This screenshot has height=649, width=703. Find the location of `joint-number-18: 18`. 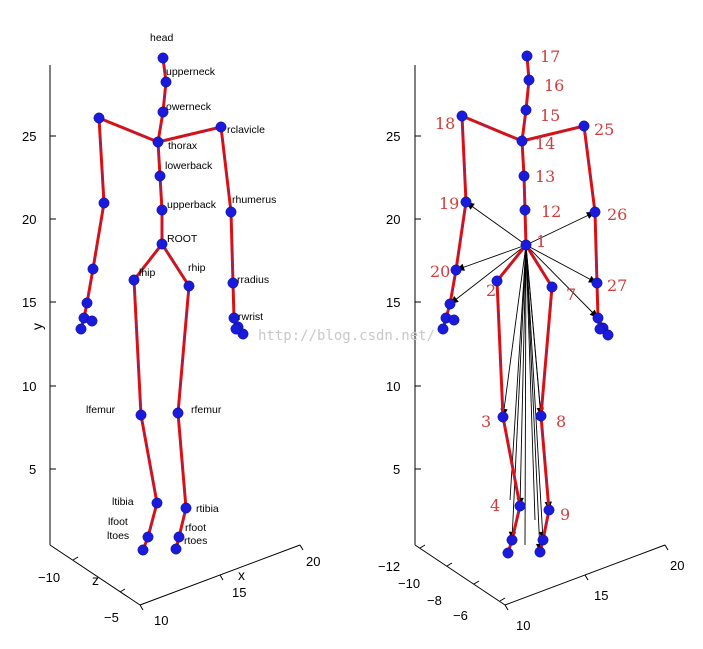

joint-number-18: 18 is located at coordinates (445, 123).